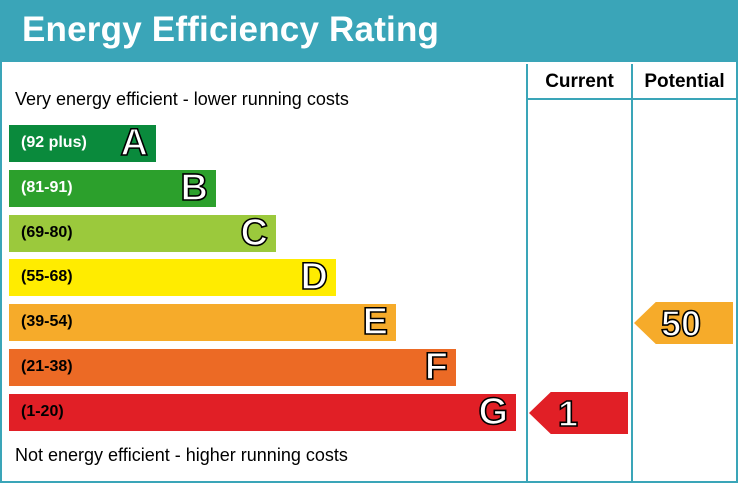  Describe the element at coordinates (47, 366) in the screenshot. I see `band-range-label: (21-38)` at that location.